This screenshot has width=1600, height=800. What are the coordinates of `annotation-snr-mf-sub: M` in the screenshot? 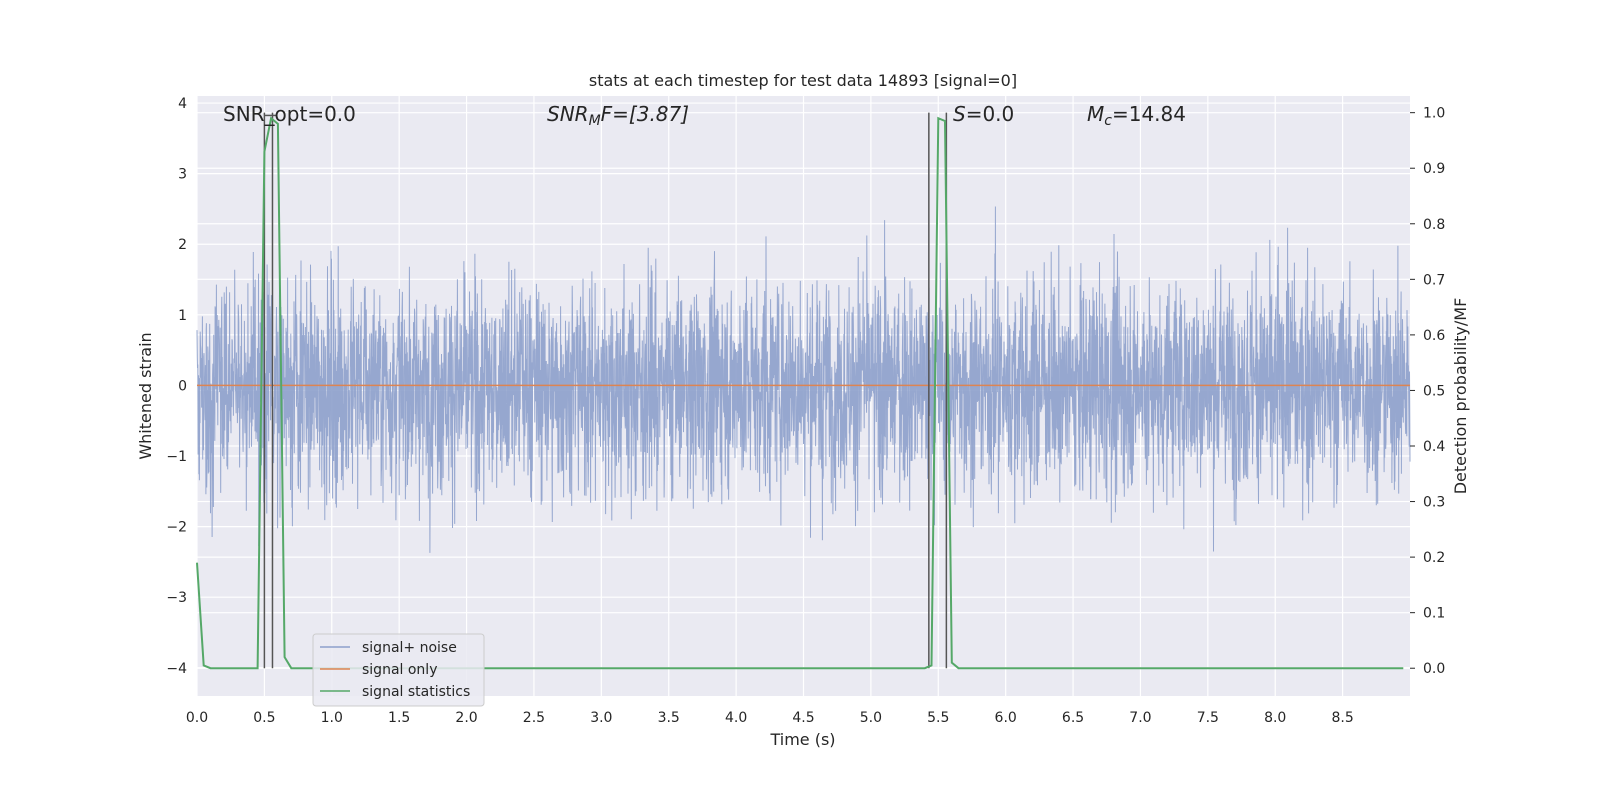 It's located at (595, 121).